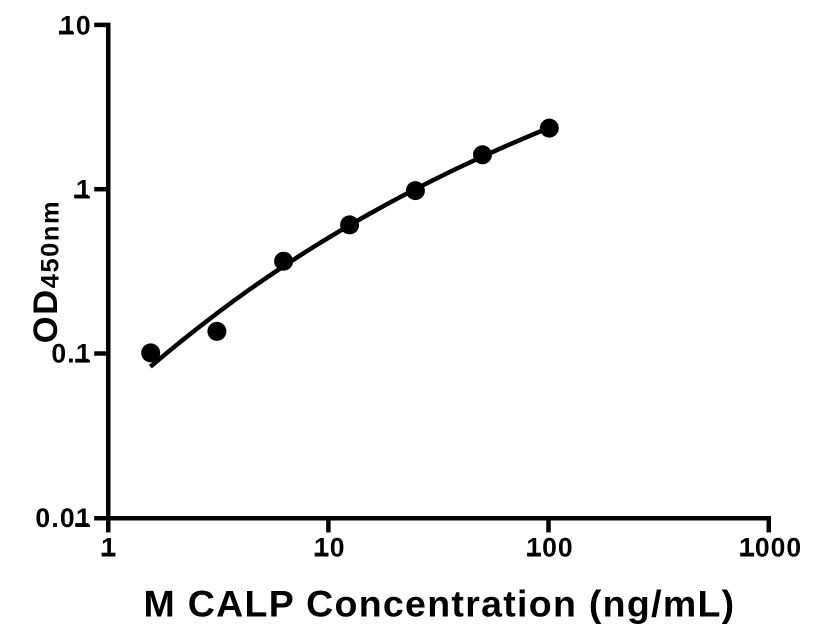 Image resolution: width=816 pixels, height=640 pixels. What do you see at coordinates (549, 548) in the screenshot?
I see `svg-text: 100` at bounding box center [549, 548].